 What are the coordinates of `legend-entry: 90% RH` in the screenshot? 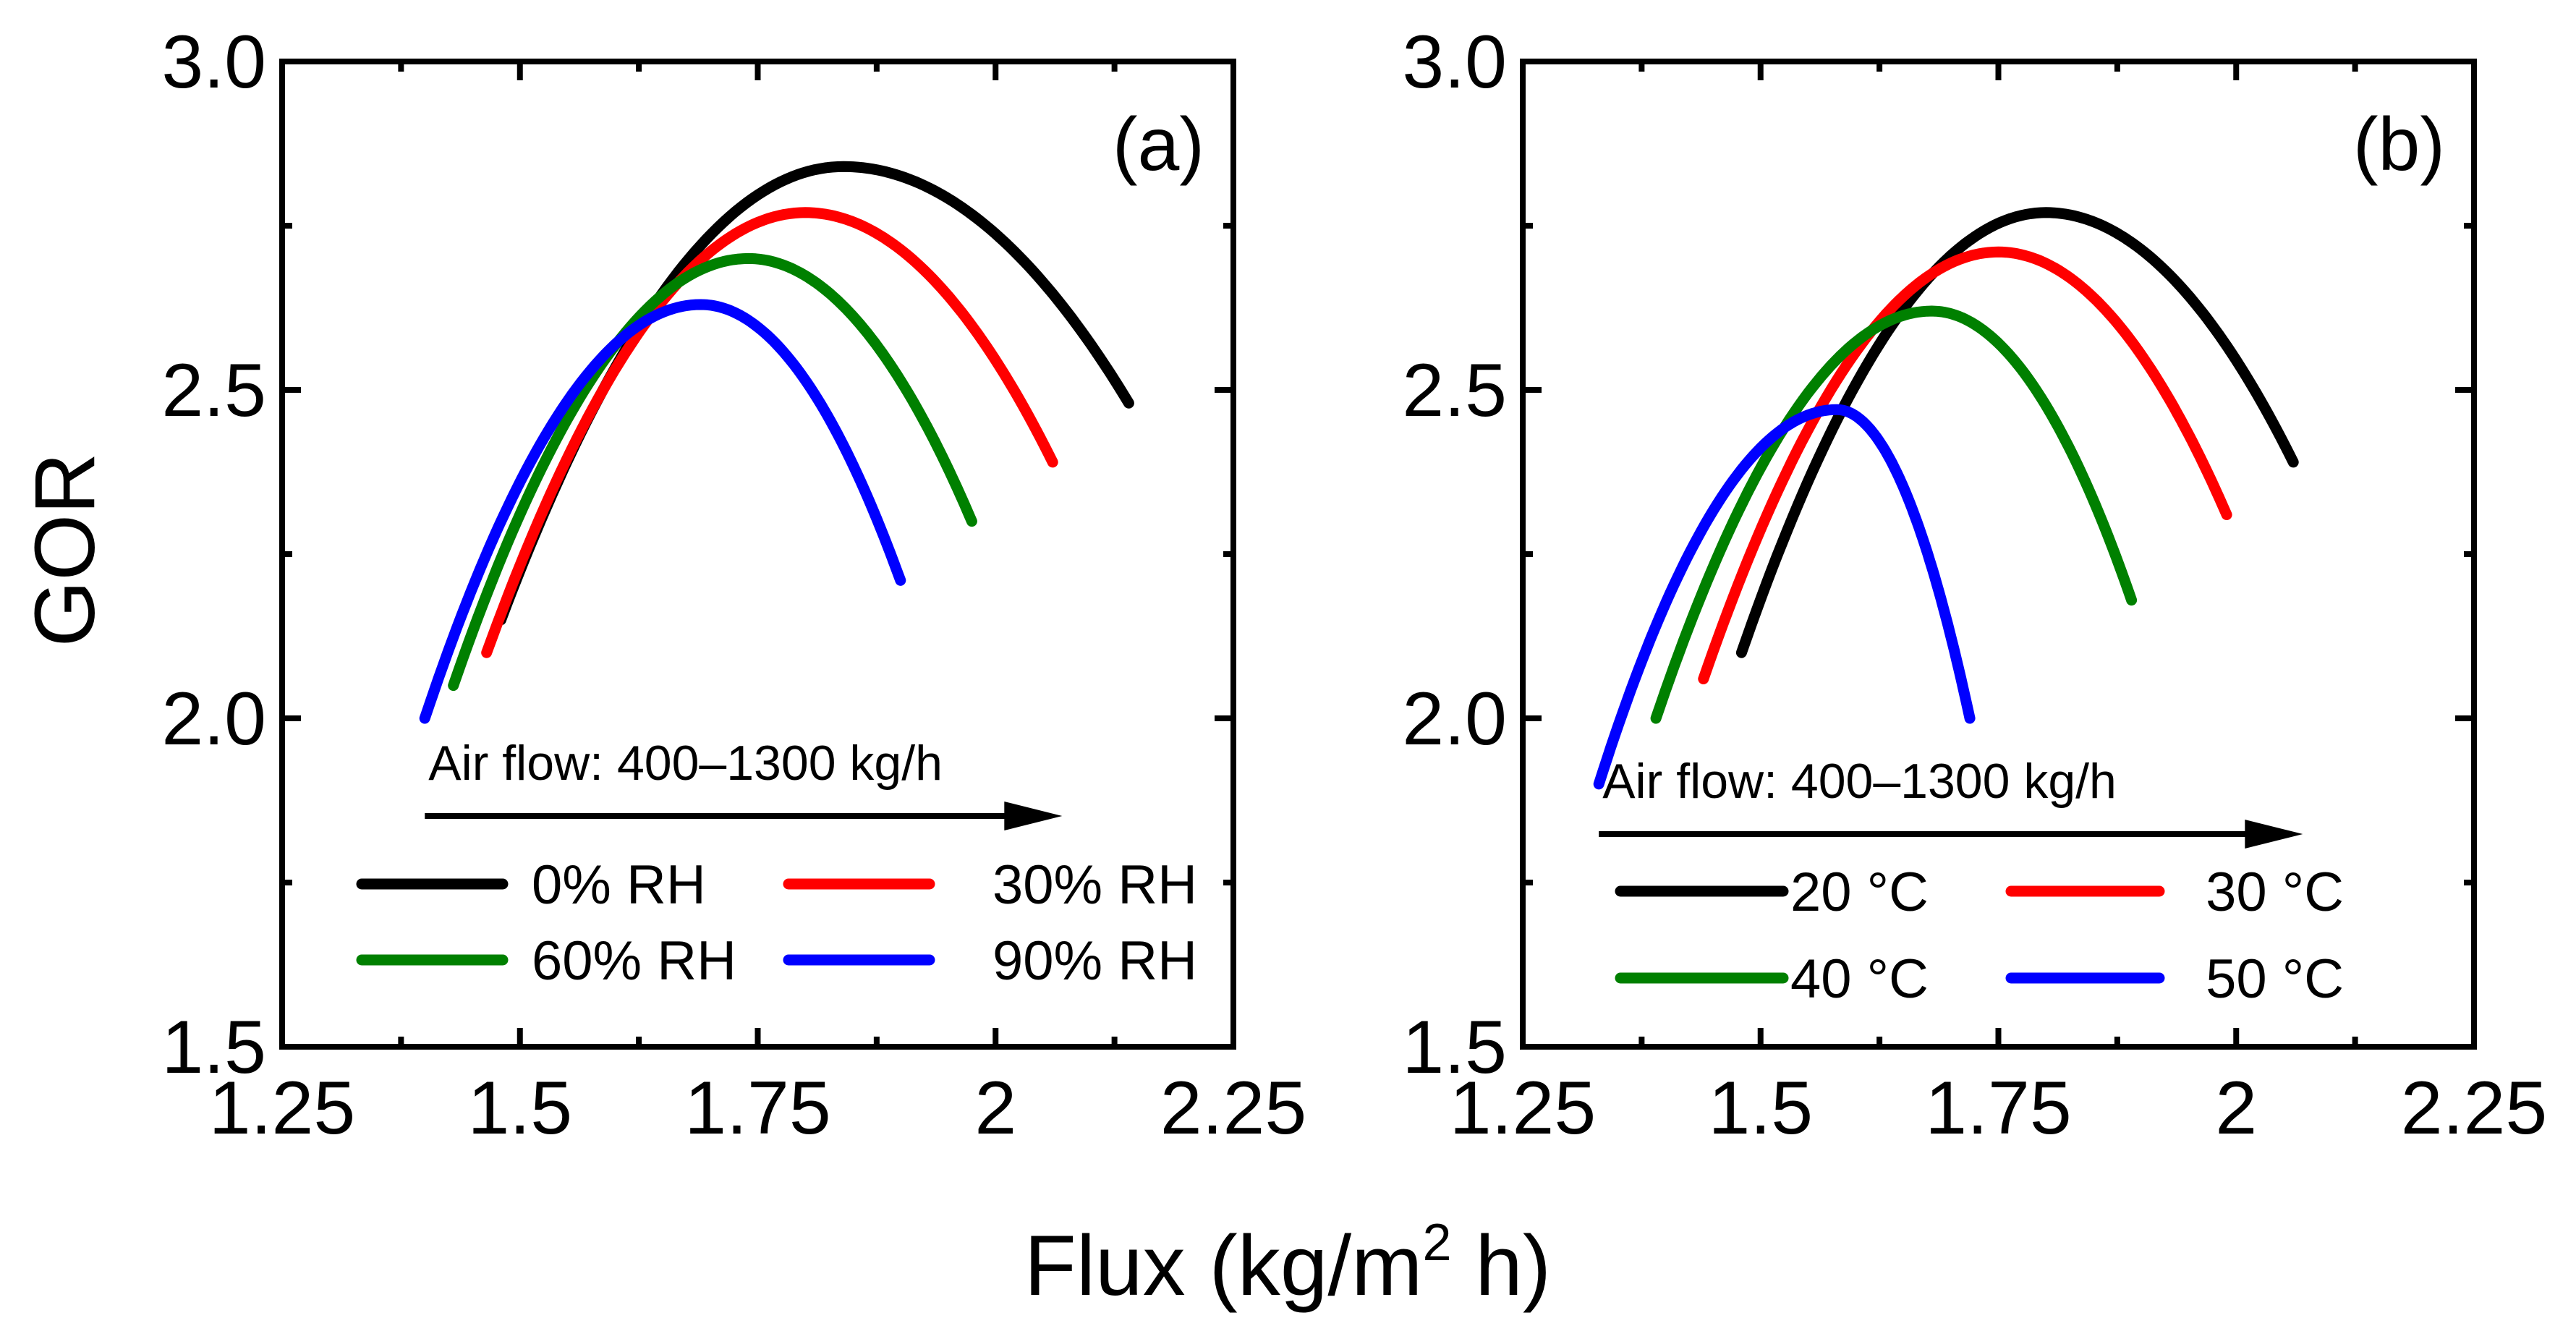 It's located at (1094, 961).